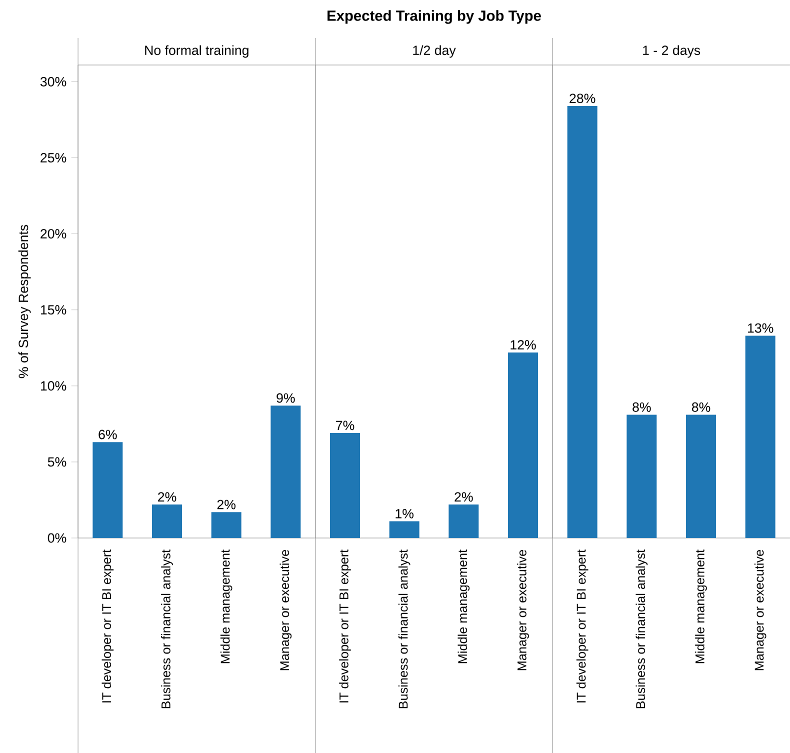  I want to click on data-label: 12%, so click(523, 345).